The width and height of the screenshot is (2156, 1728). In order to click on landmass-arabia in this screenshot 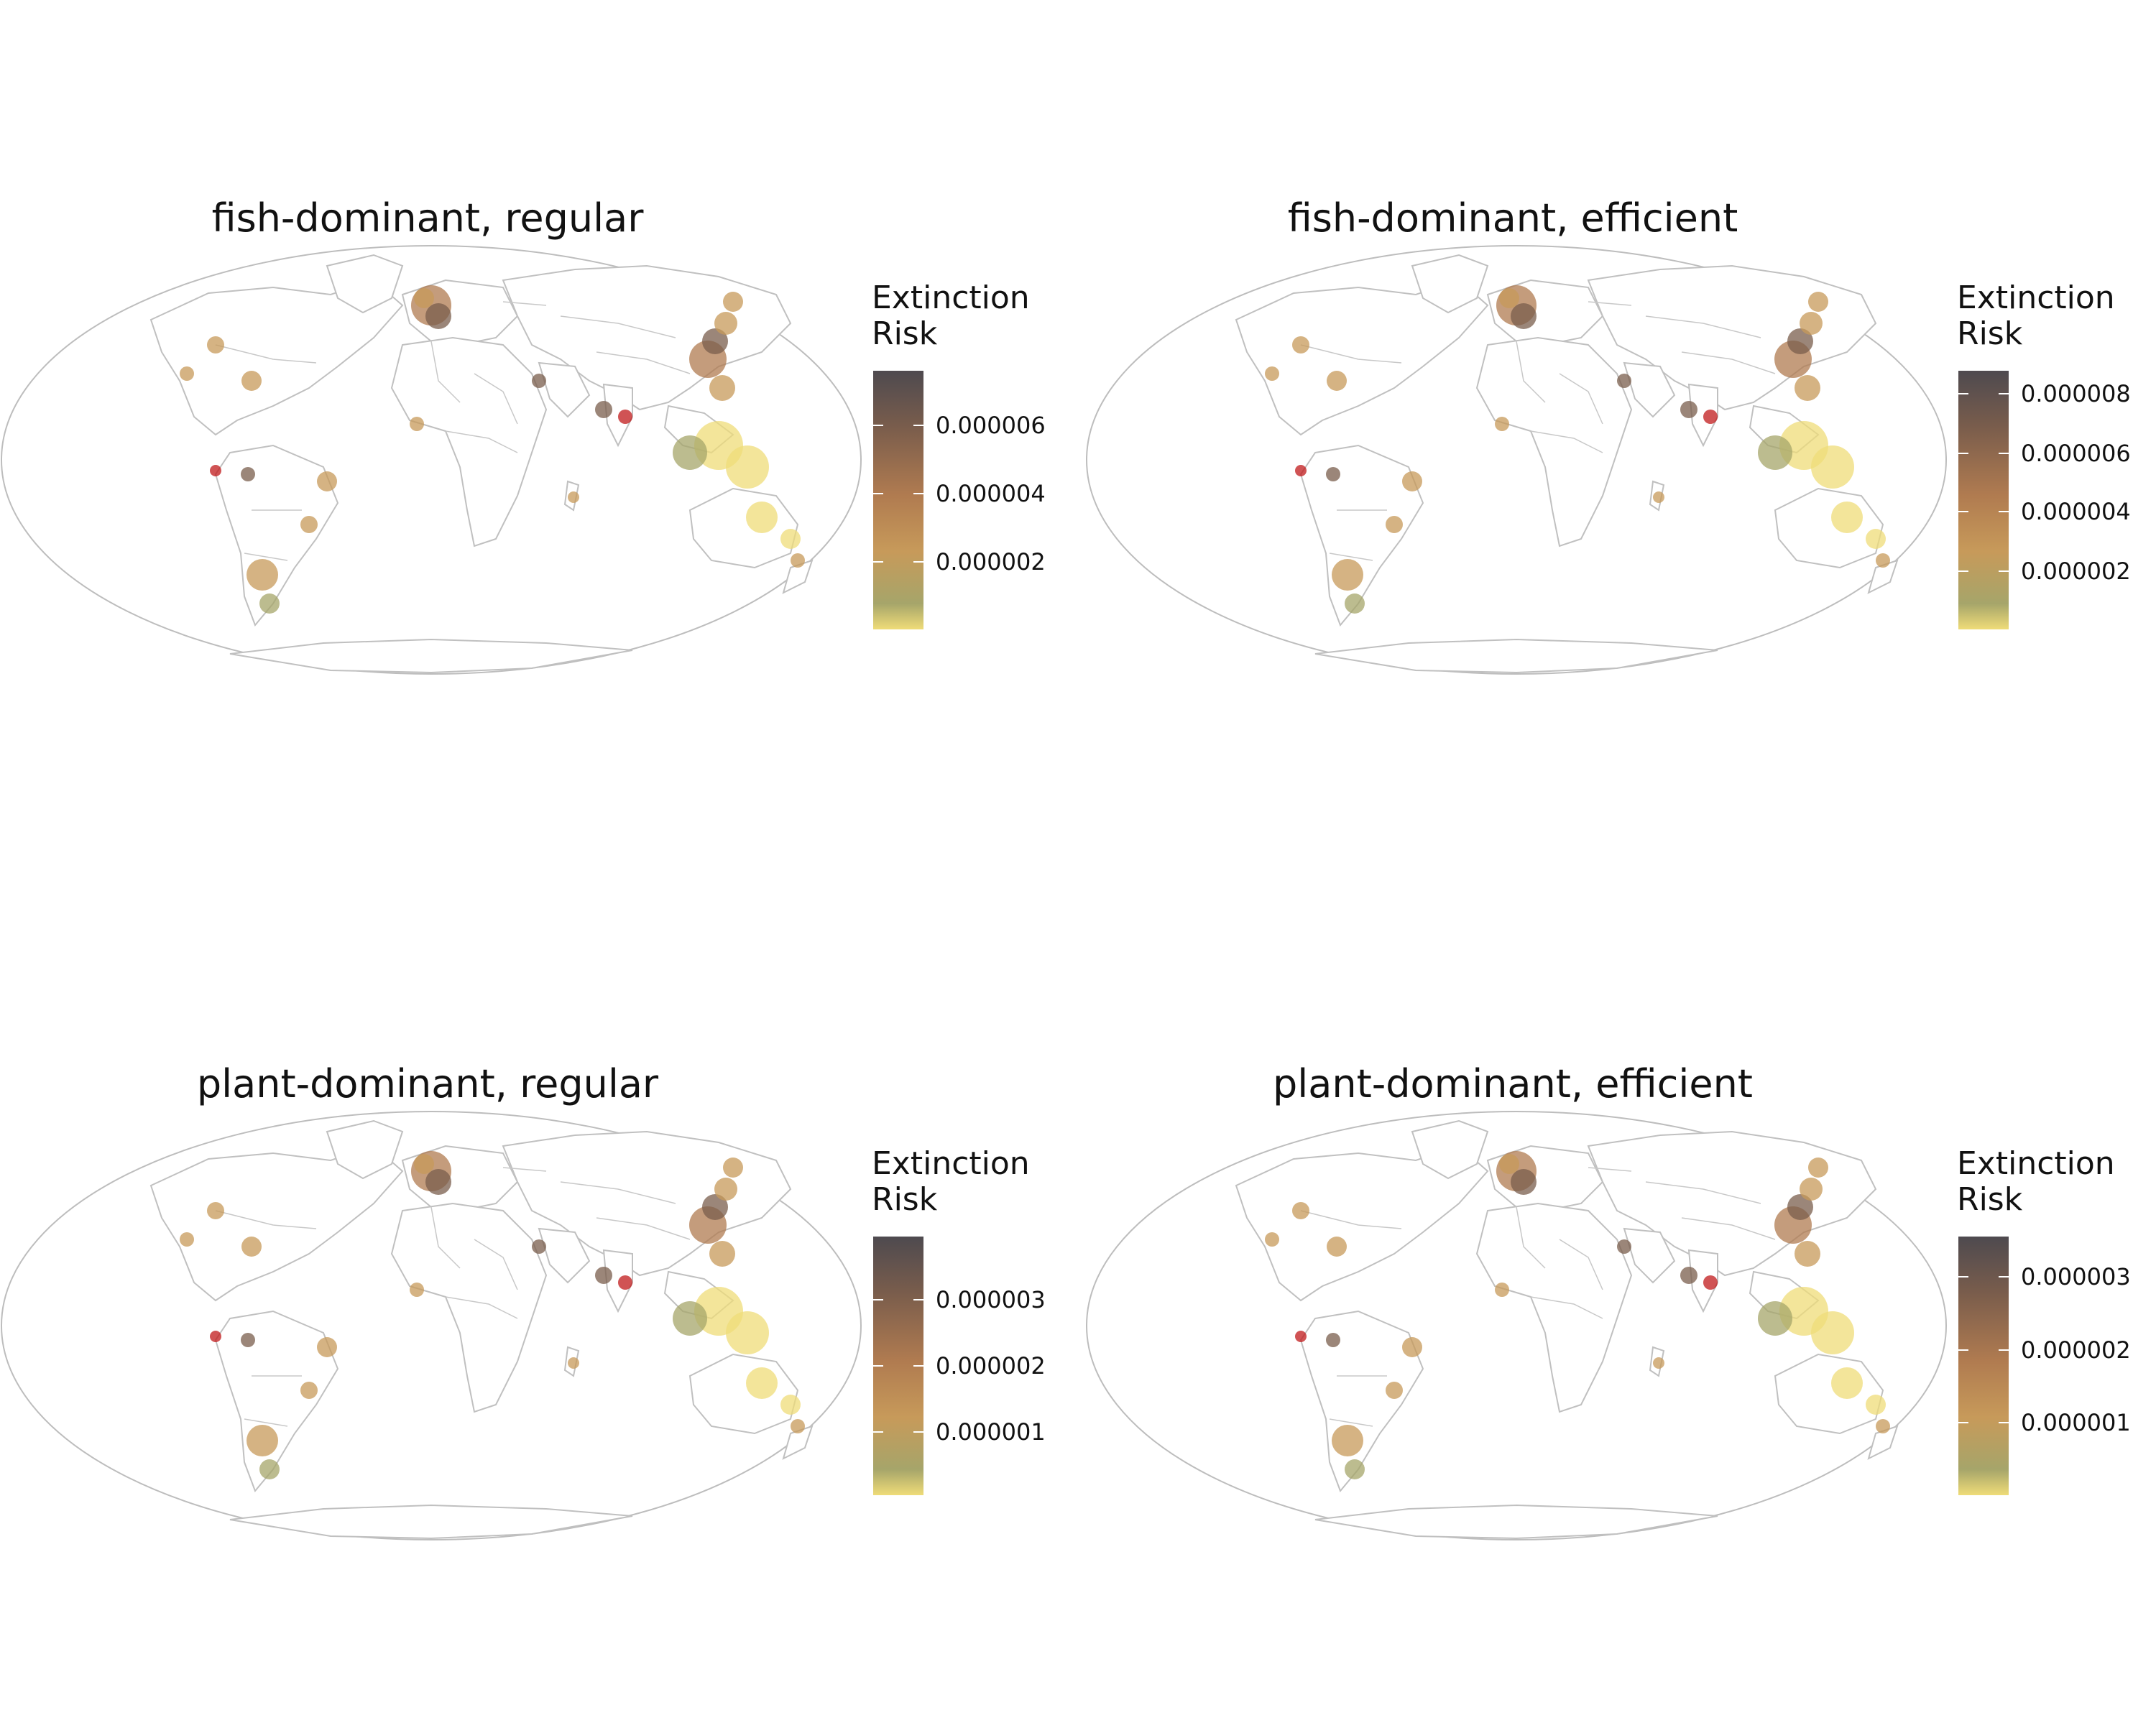, I will do `click(1650, 390)`.